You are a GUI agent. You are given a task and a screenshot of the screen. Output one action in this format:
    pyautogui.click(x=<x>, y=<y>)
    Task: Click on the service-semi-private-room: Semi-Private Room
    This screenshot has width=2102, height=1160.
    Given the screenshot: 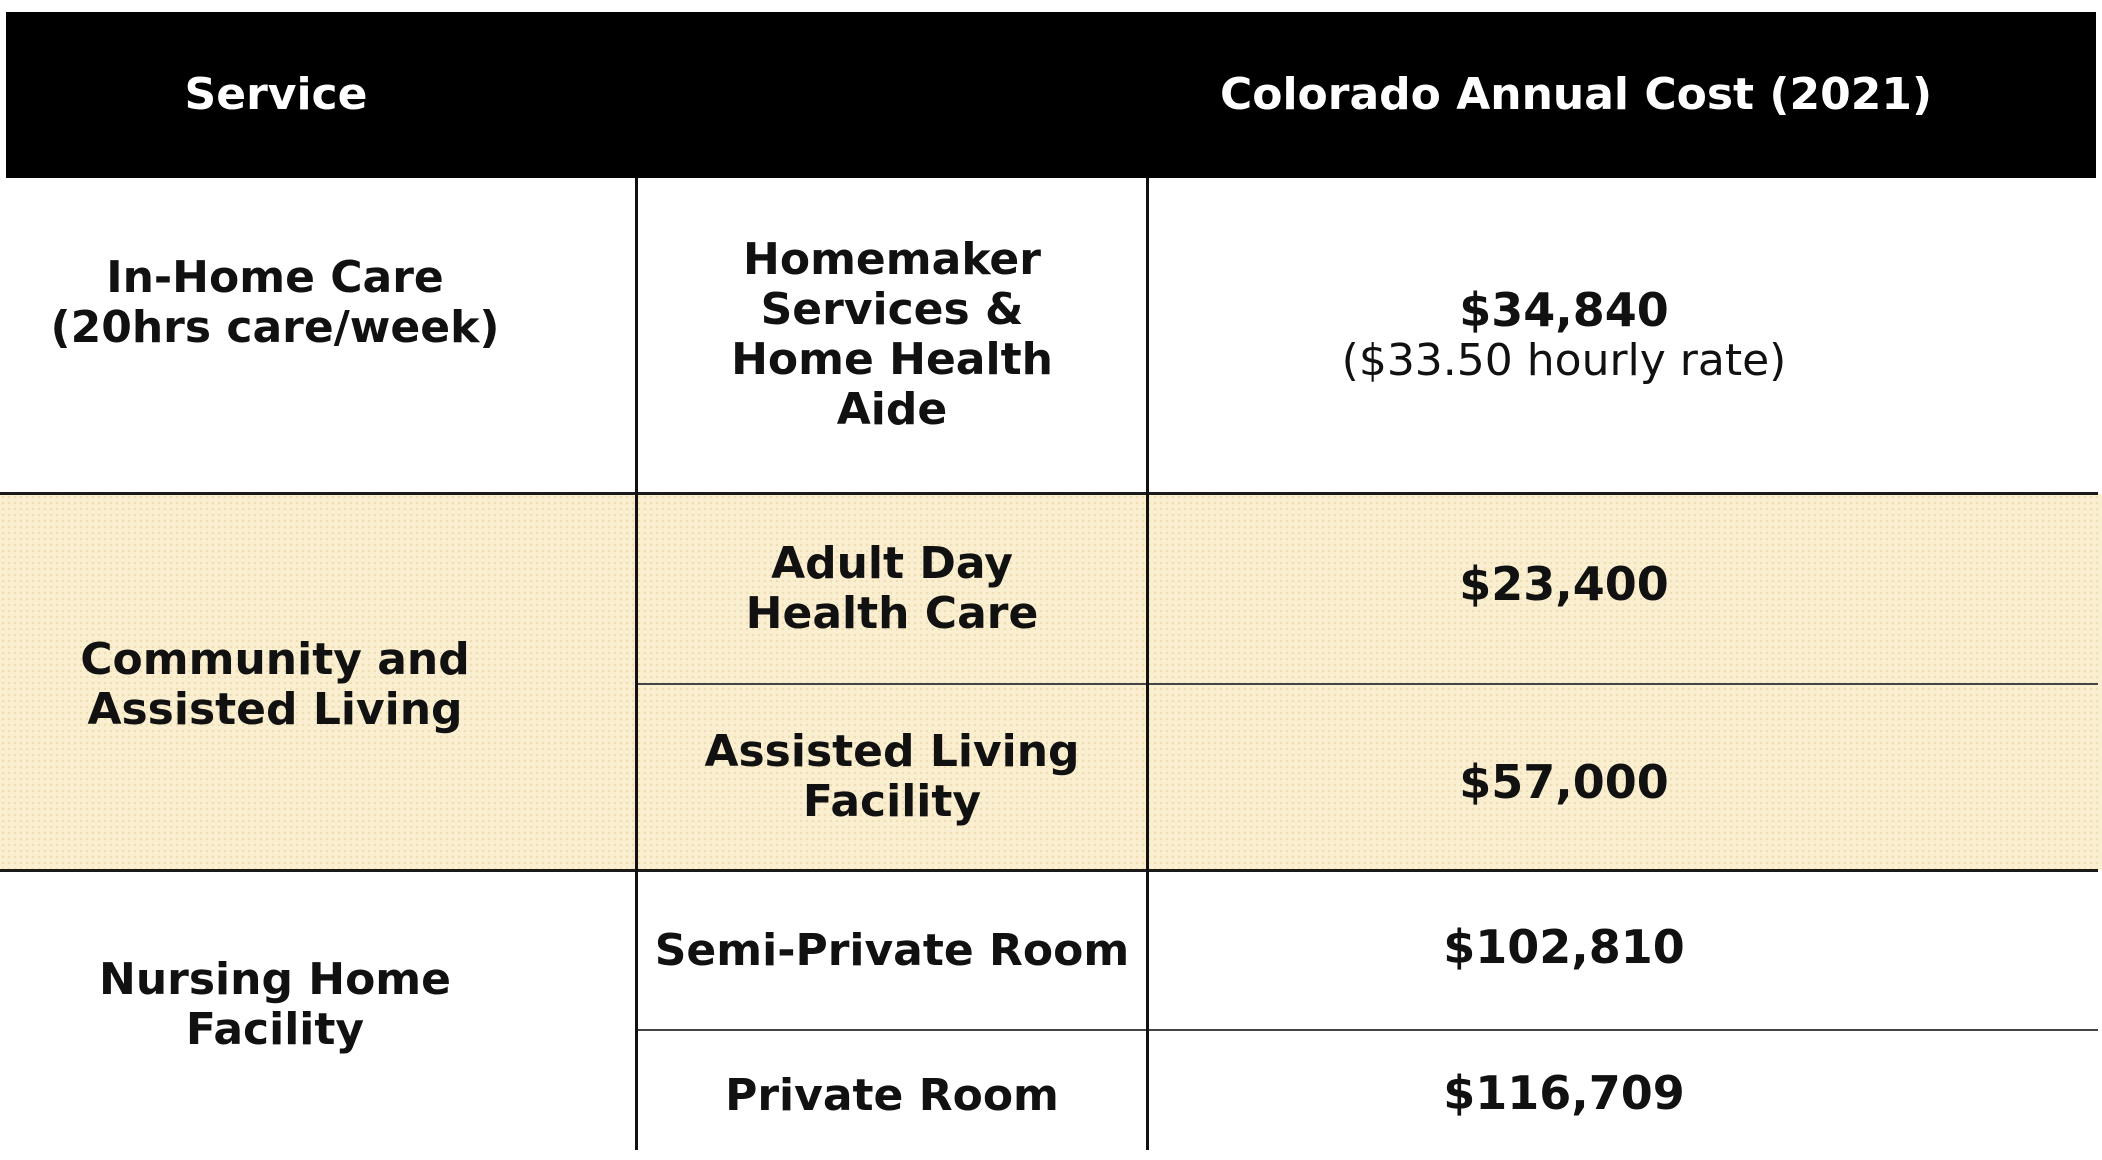 What is the action you would take?
    pyautogui.click(x=892, y=950)
    